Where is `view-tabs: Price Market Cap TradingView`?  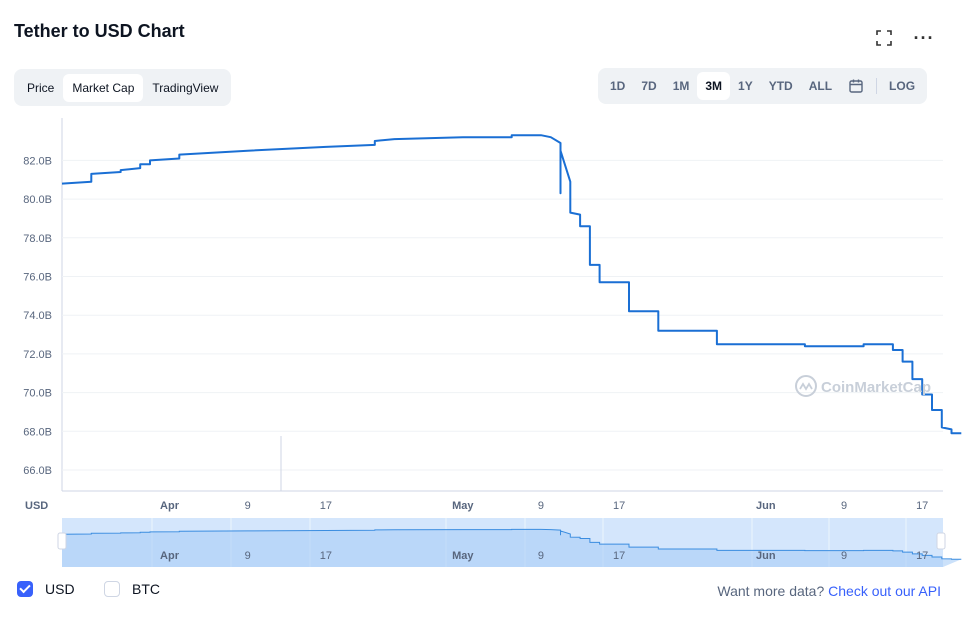
view-tabs: Price Market Cap TradingView is located at coordinates (123, 87).